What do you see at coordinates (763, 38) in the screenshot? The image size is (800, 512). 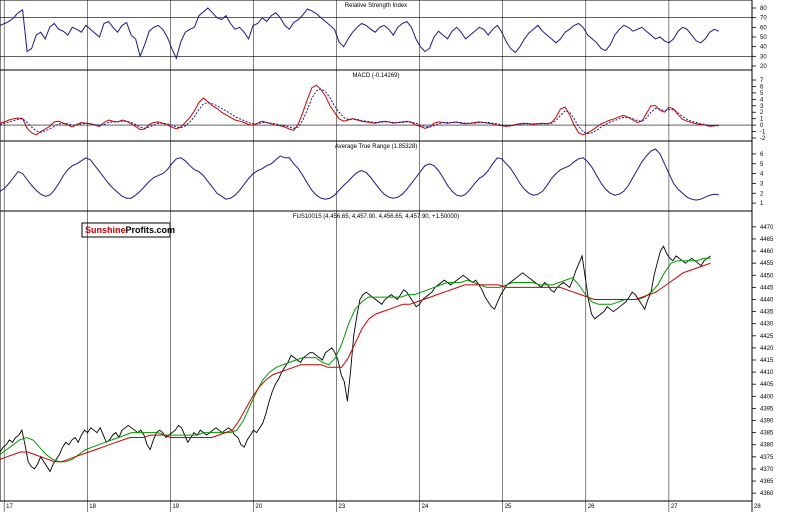 I see `y-tick-label: 50` at bounding box center [763, 38].